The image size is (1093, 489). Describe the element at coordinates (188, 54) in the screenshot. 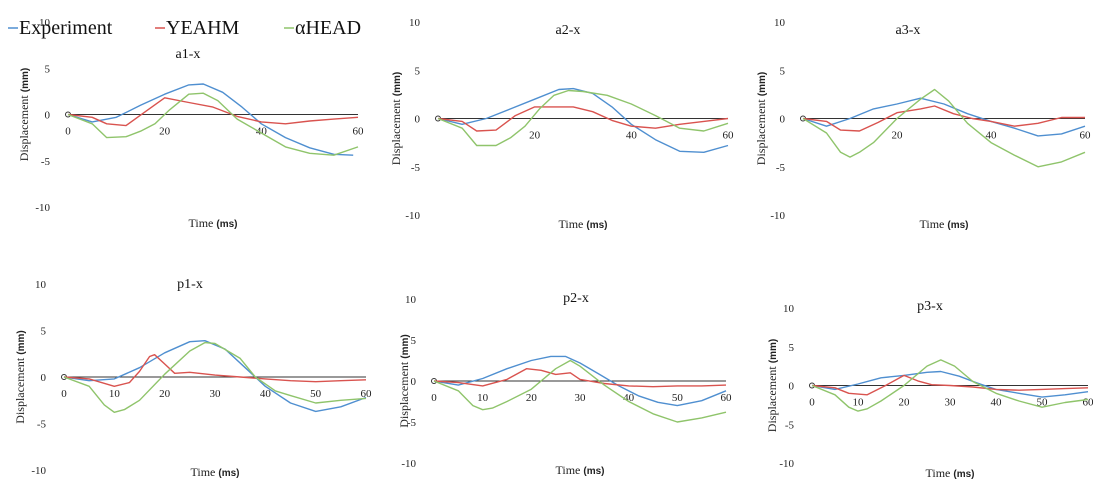

I see `panel-title: a1-x` at that location.